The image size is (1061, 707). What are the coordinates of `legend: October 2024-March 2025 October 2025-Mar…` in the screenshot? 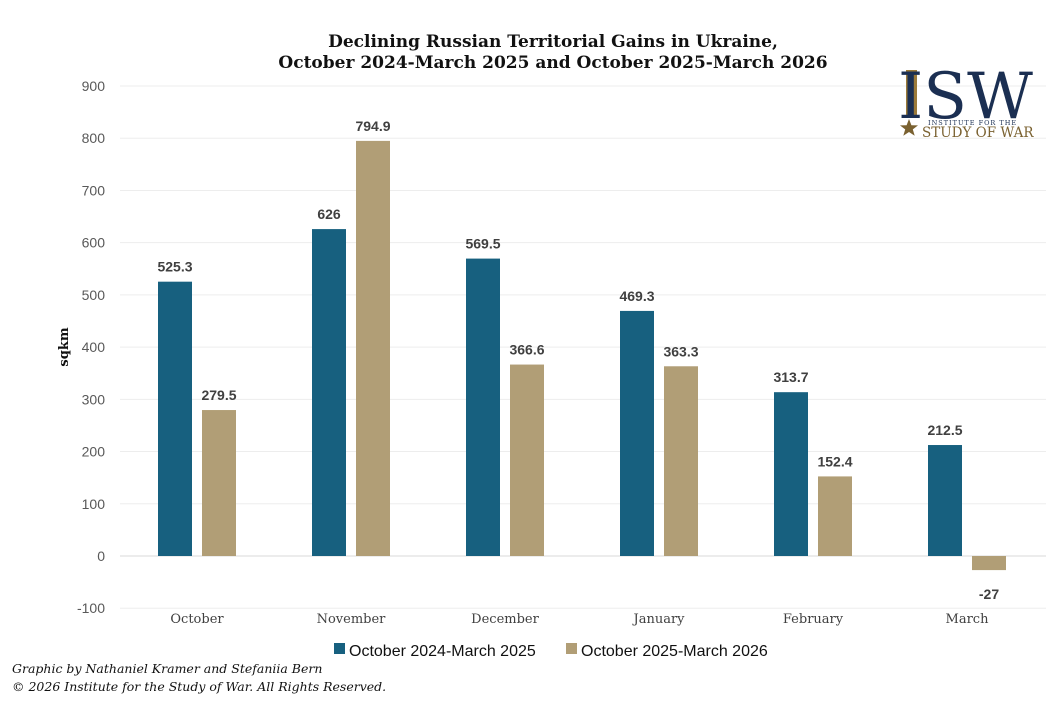 It's located at (551, 651).